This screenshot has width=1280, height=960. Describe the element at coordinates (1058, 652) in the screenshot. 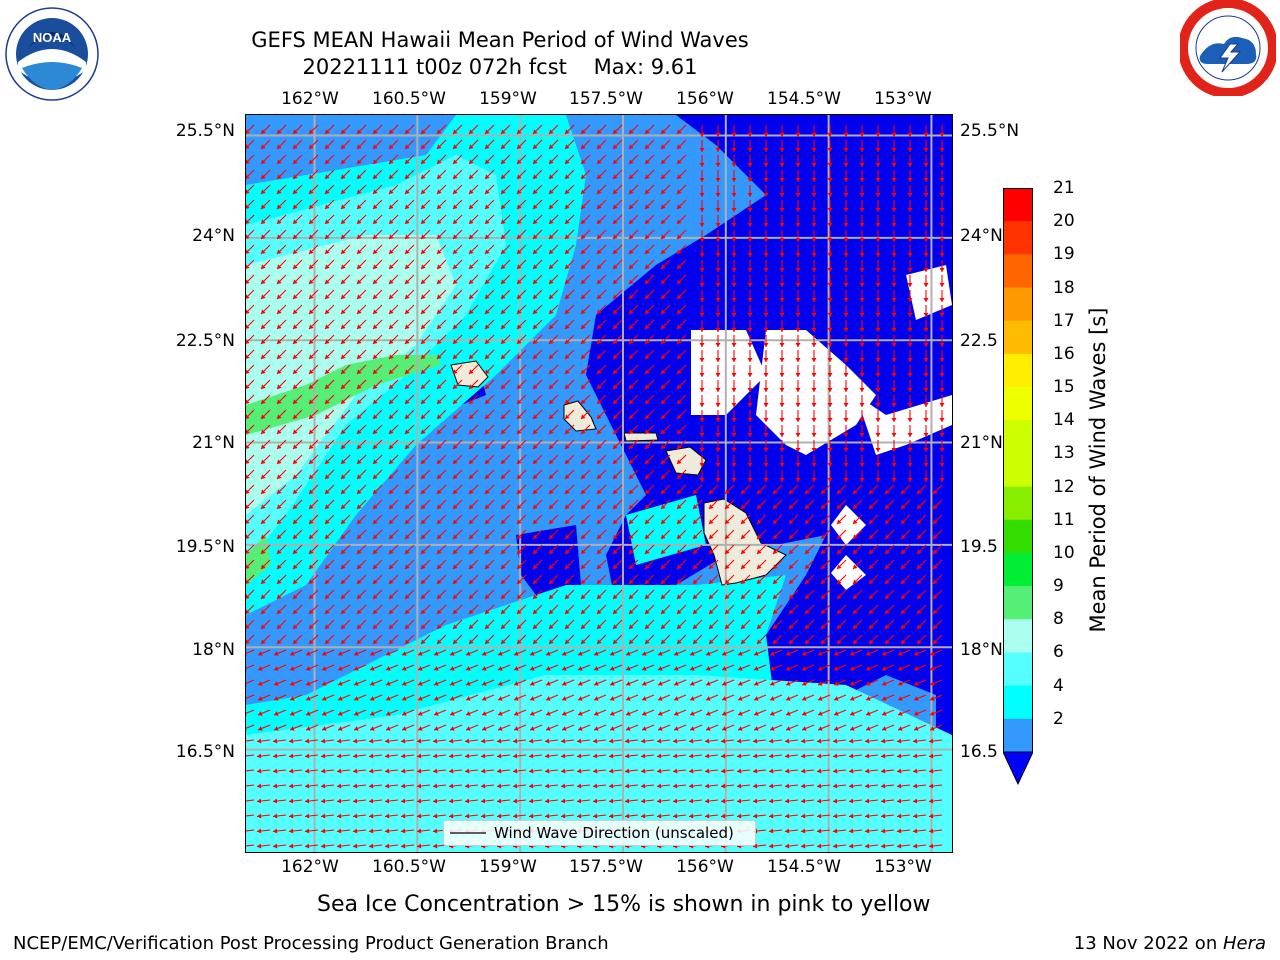

I see `colorbar-tick-label: 6` at that location.